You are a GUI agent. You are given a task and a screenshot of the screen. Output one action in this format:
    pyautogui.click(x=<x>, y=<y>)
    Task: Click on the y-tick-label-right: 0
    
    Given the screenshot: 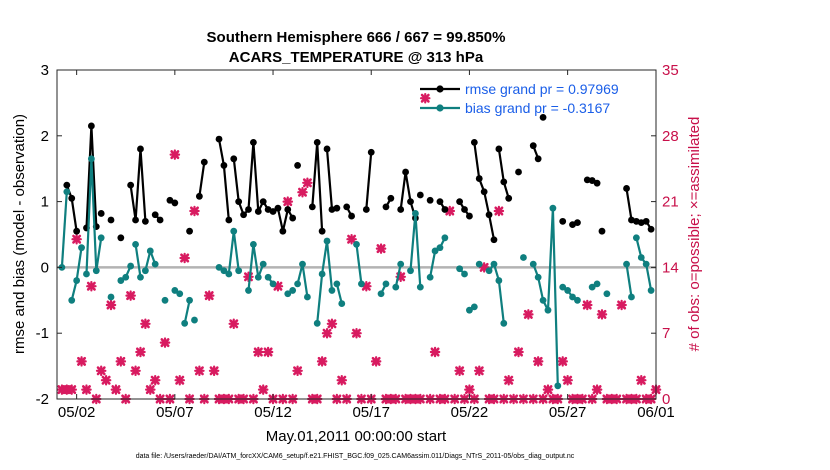 What is the action you would take?
    pyautogui.click(x=666, y=399)
    